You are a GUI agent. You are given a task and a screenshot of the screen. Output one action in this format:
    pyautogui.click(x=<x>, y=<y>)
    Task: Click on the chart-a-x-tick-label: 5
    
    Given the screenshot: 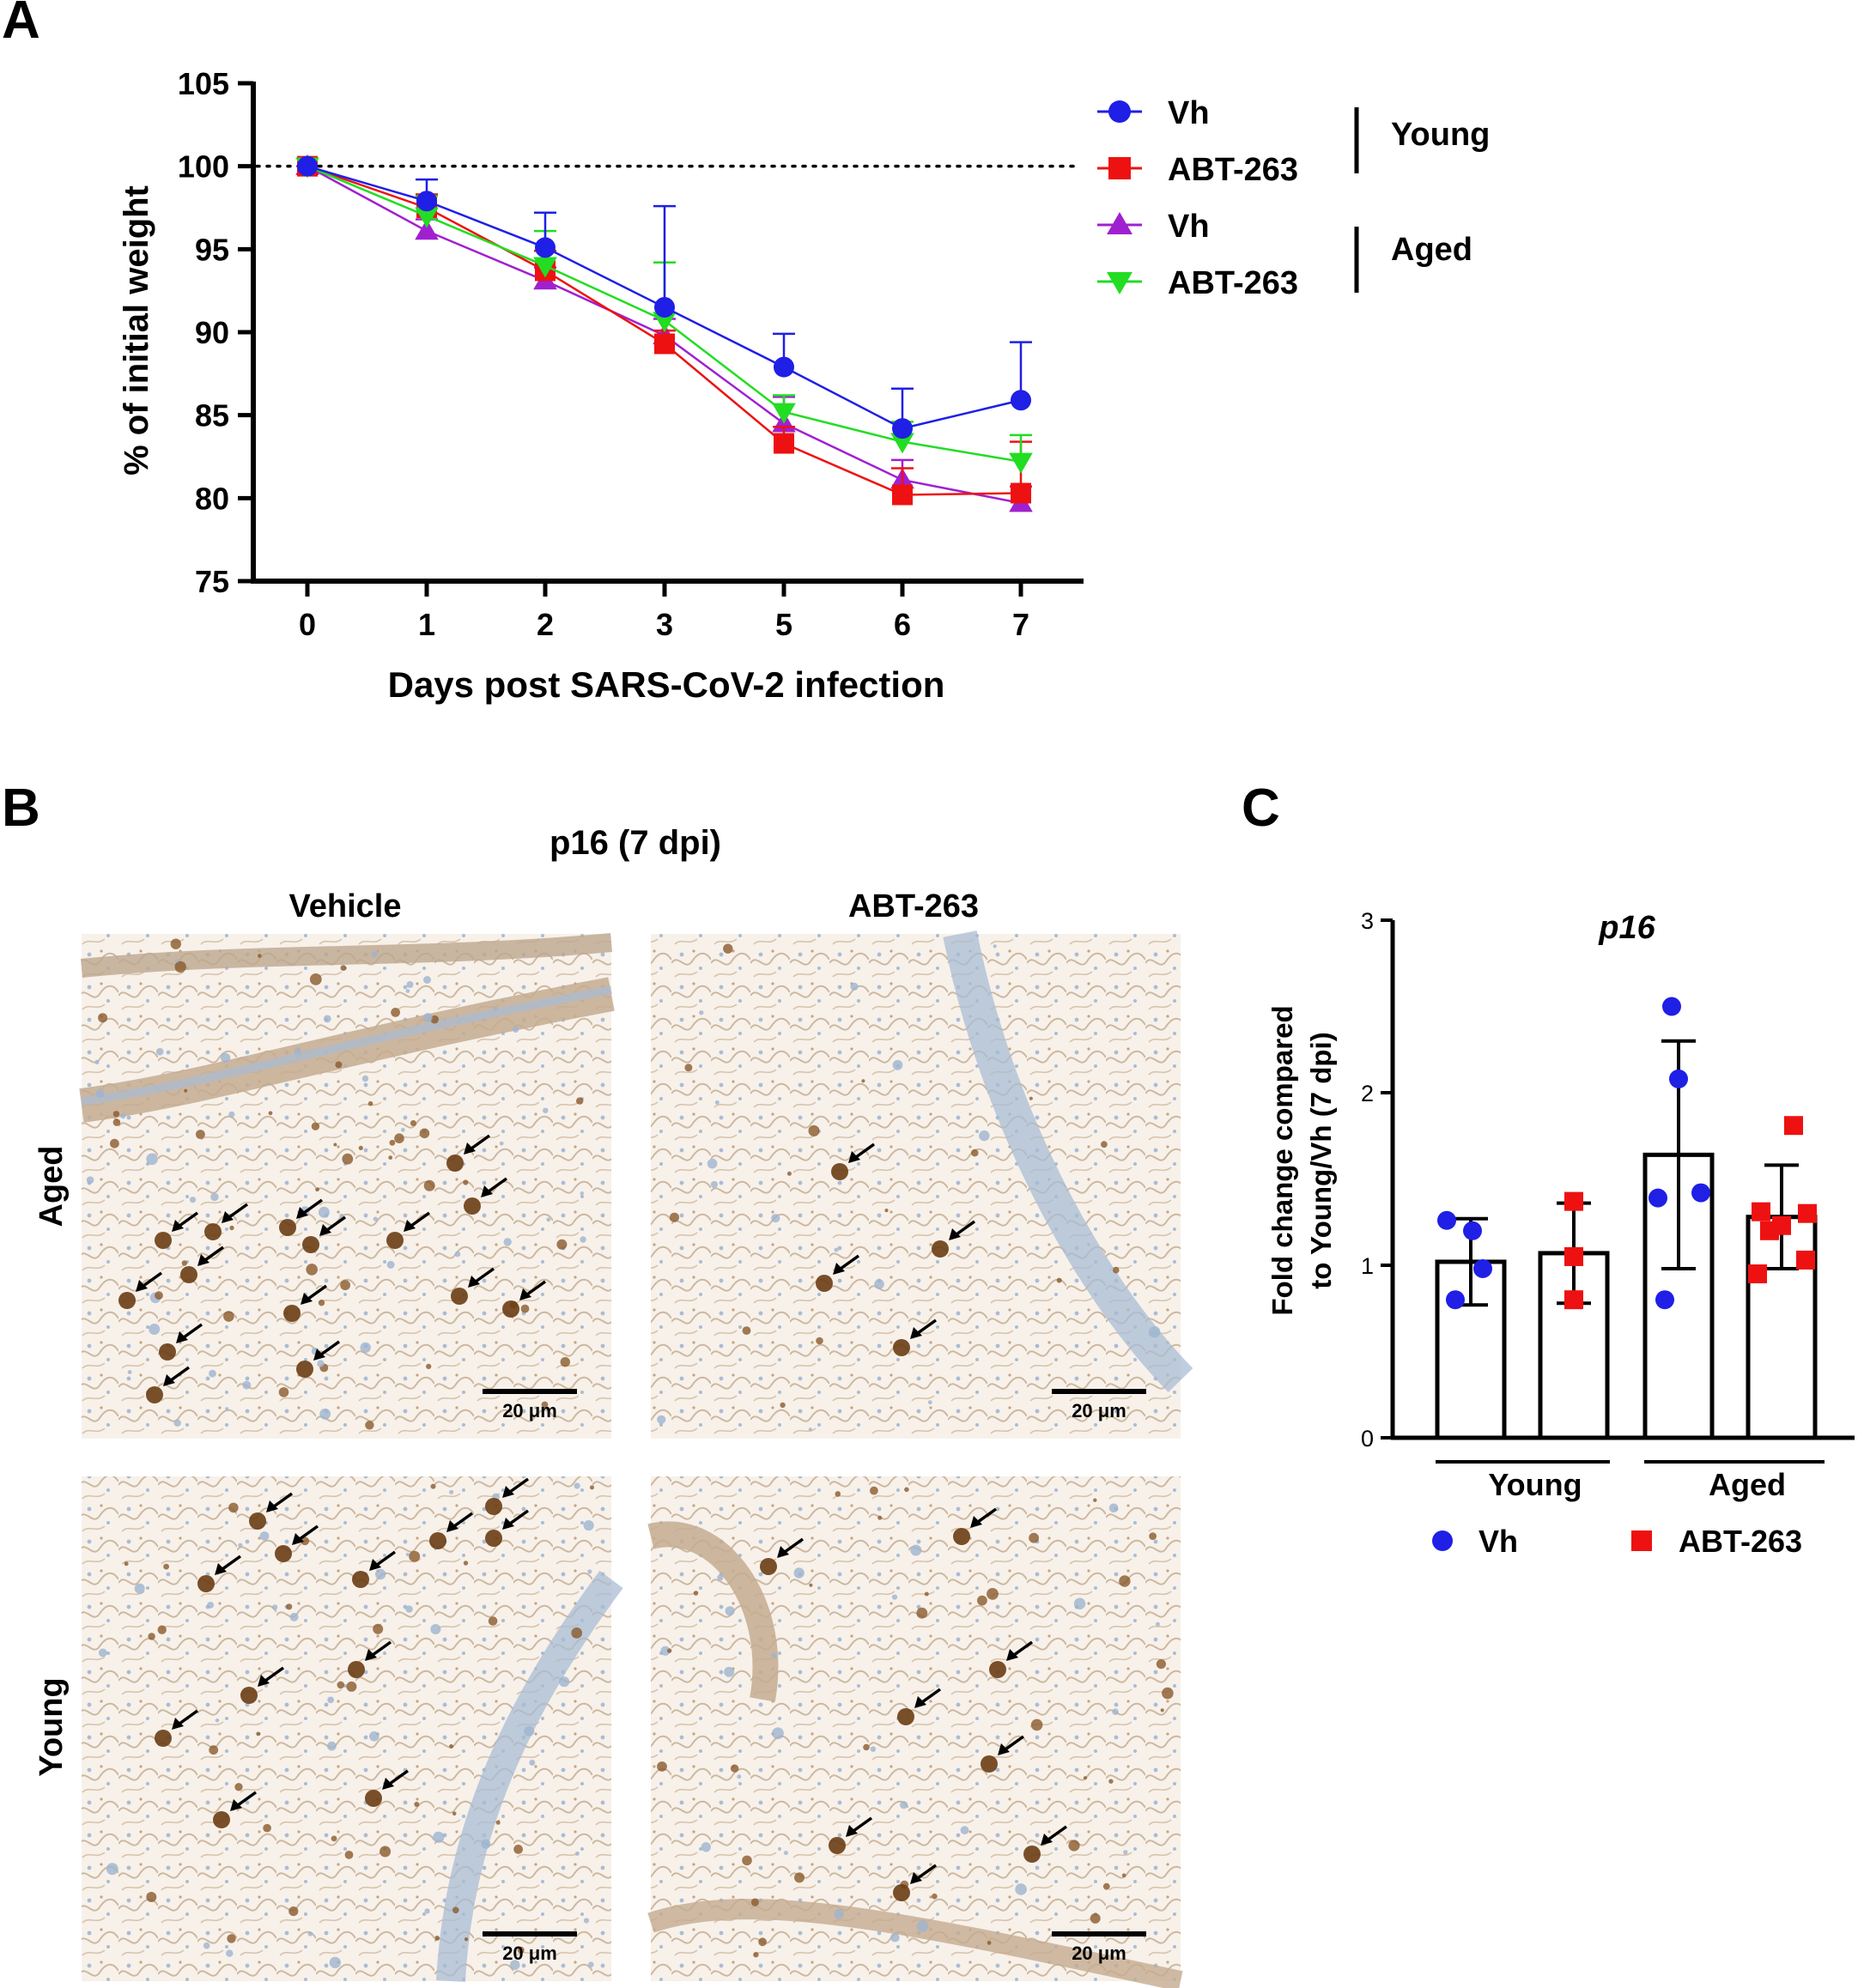 What is the action you would take?
    pyautogui.click(x=783, y=624)
    